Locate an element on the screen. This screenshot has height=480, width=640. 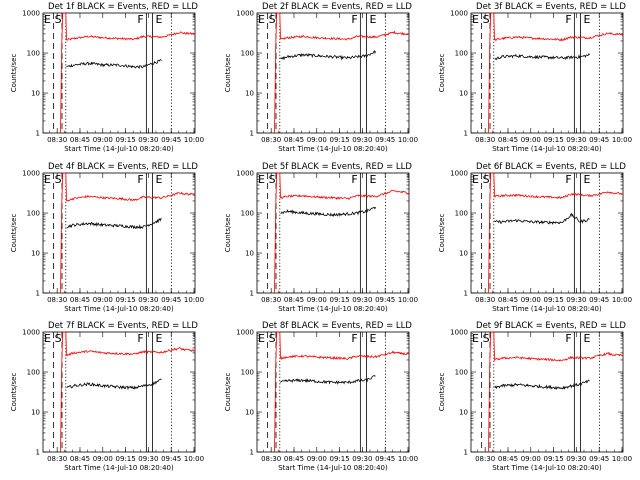
chart-title: Det 5f BLACK = Events, RED = LLD is located at coordinates (337, 167).